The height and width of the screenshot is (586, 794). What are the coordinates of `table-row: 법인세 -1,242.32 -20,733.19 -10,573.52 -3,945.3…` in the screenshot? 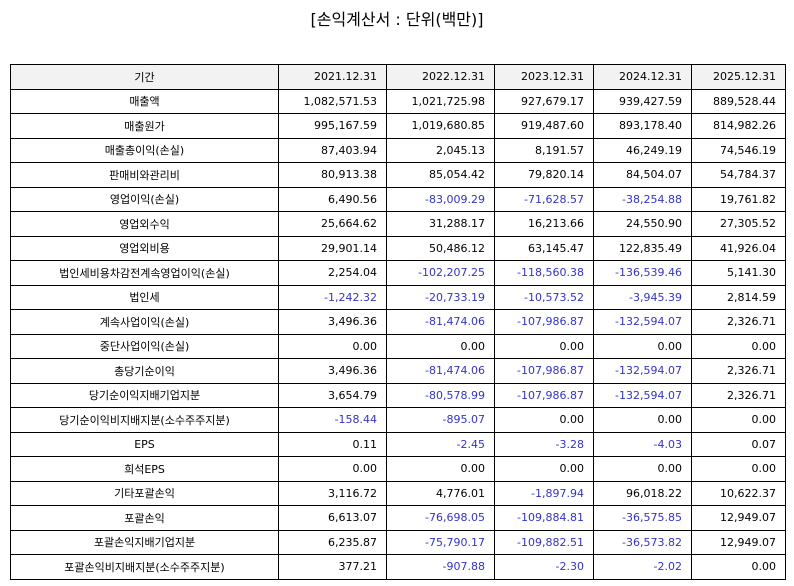 It's located at (398, 297).